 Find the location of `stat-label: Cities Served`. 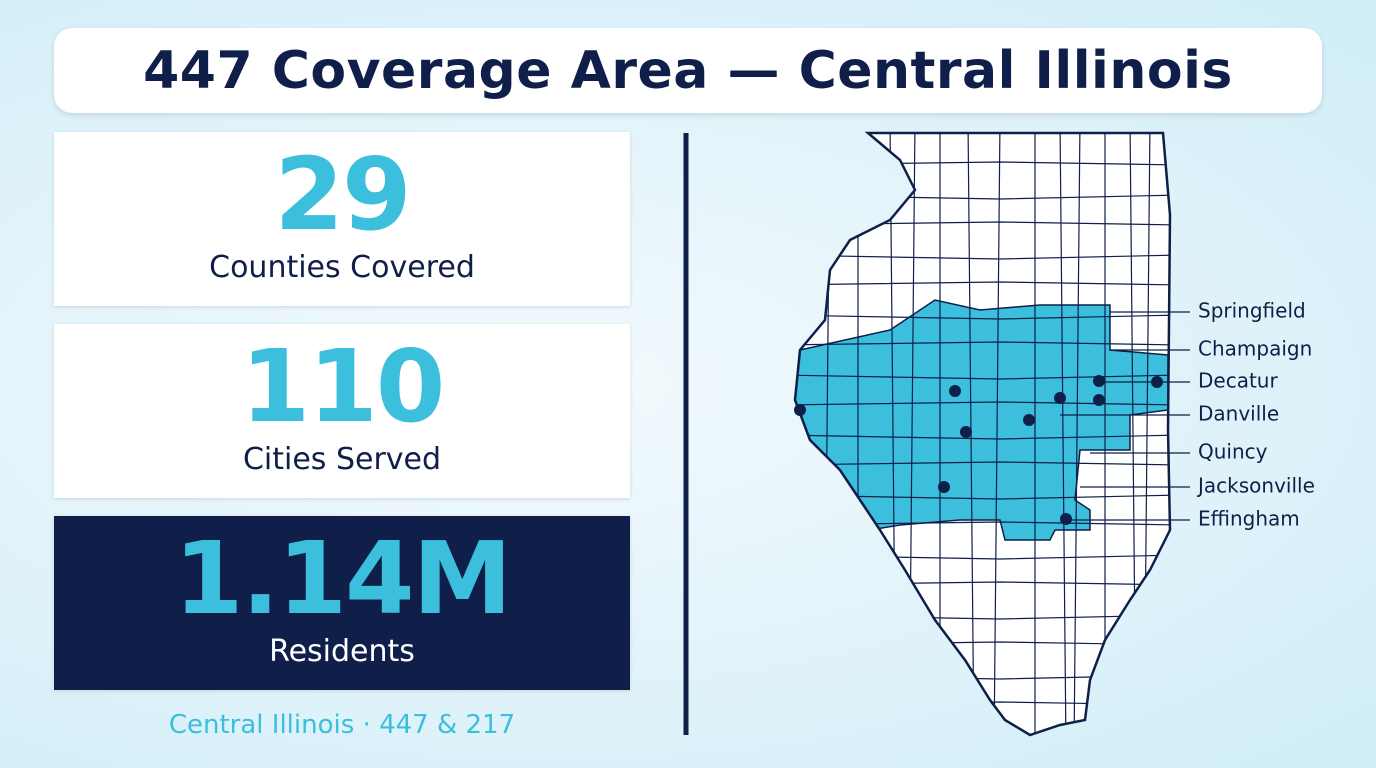

stat-label: Cities Served is located at coordinates (342, 459).